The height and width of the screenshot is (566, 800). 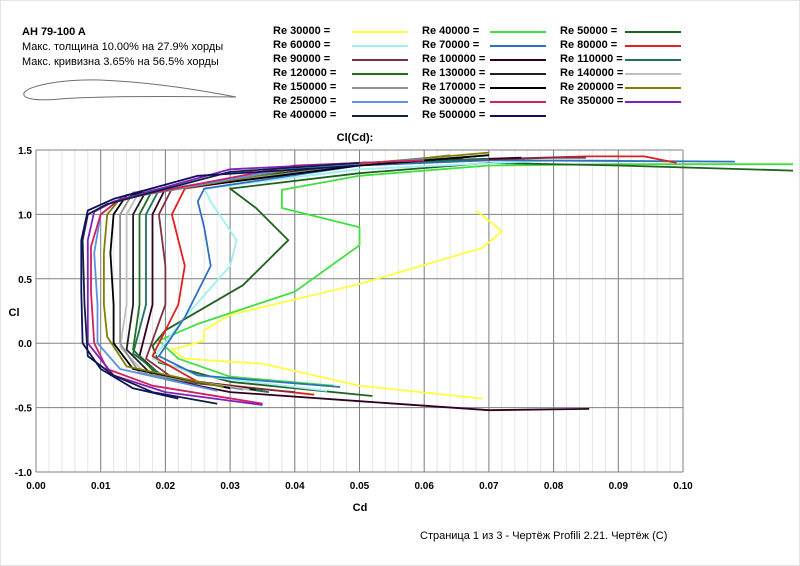 What do you see at coordinates (120, 62) in the screenshot?
I see `airfoil-camber: Макс. кривизна 3.65% на 56.5% хорды` at bounding box center [120, 62].